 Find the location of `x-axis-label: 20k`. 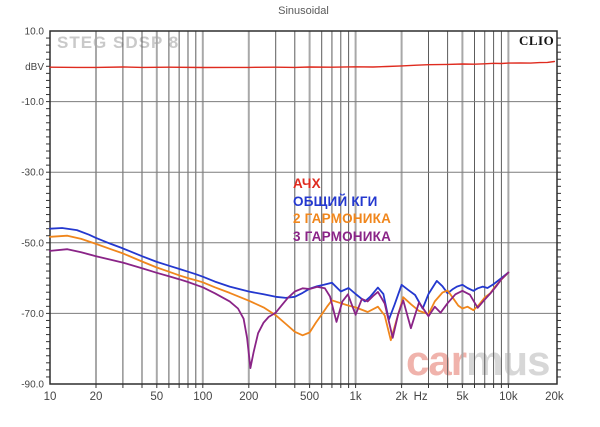

x-axis-label: 20k is located at coordinates (554, 397).